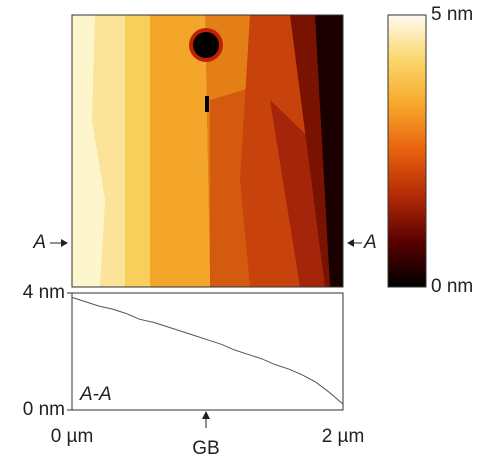  I want to click on colorbar-label: 5 nm, so click(452, 14).